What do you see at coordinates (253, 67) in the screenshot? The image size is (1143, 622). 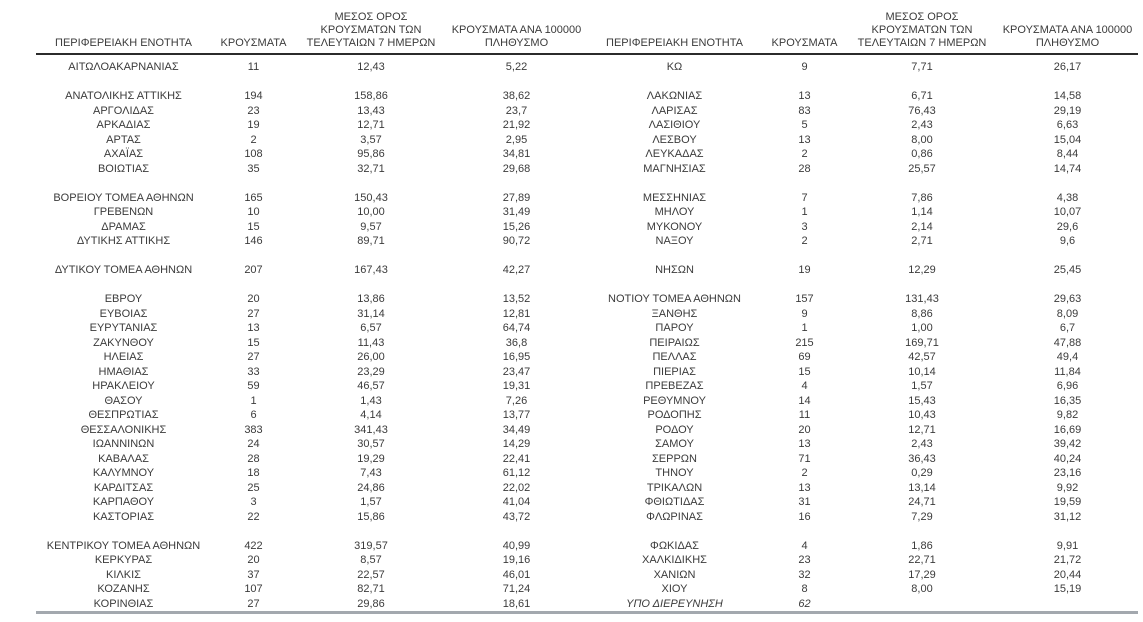 I see `cases-cell: 11` at bounding box center [253, 67].